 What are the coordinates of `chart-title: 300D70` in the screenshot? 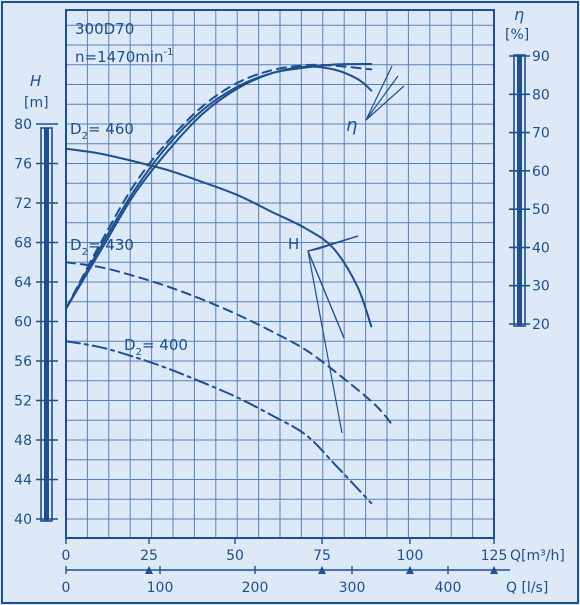 It's located at (104, 29).